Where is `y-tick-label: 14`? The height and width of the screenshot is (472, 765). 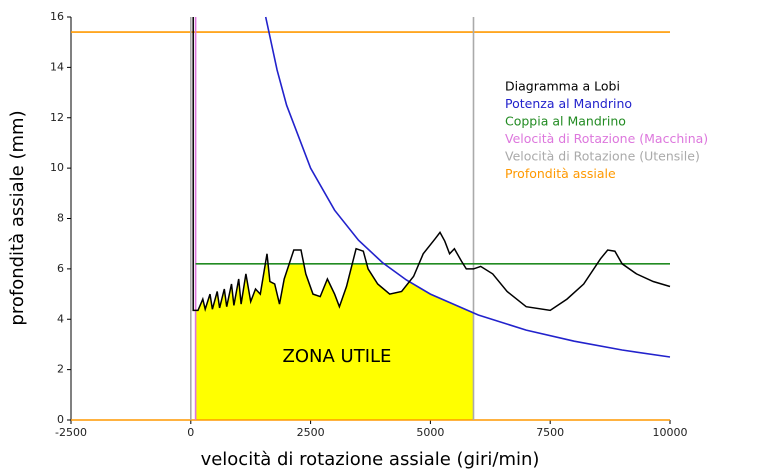
y-tick-label: 14 is located at coordinates (57, 66).